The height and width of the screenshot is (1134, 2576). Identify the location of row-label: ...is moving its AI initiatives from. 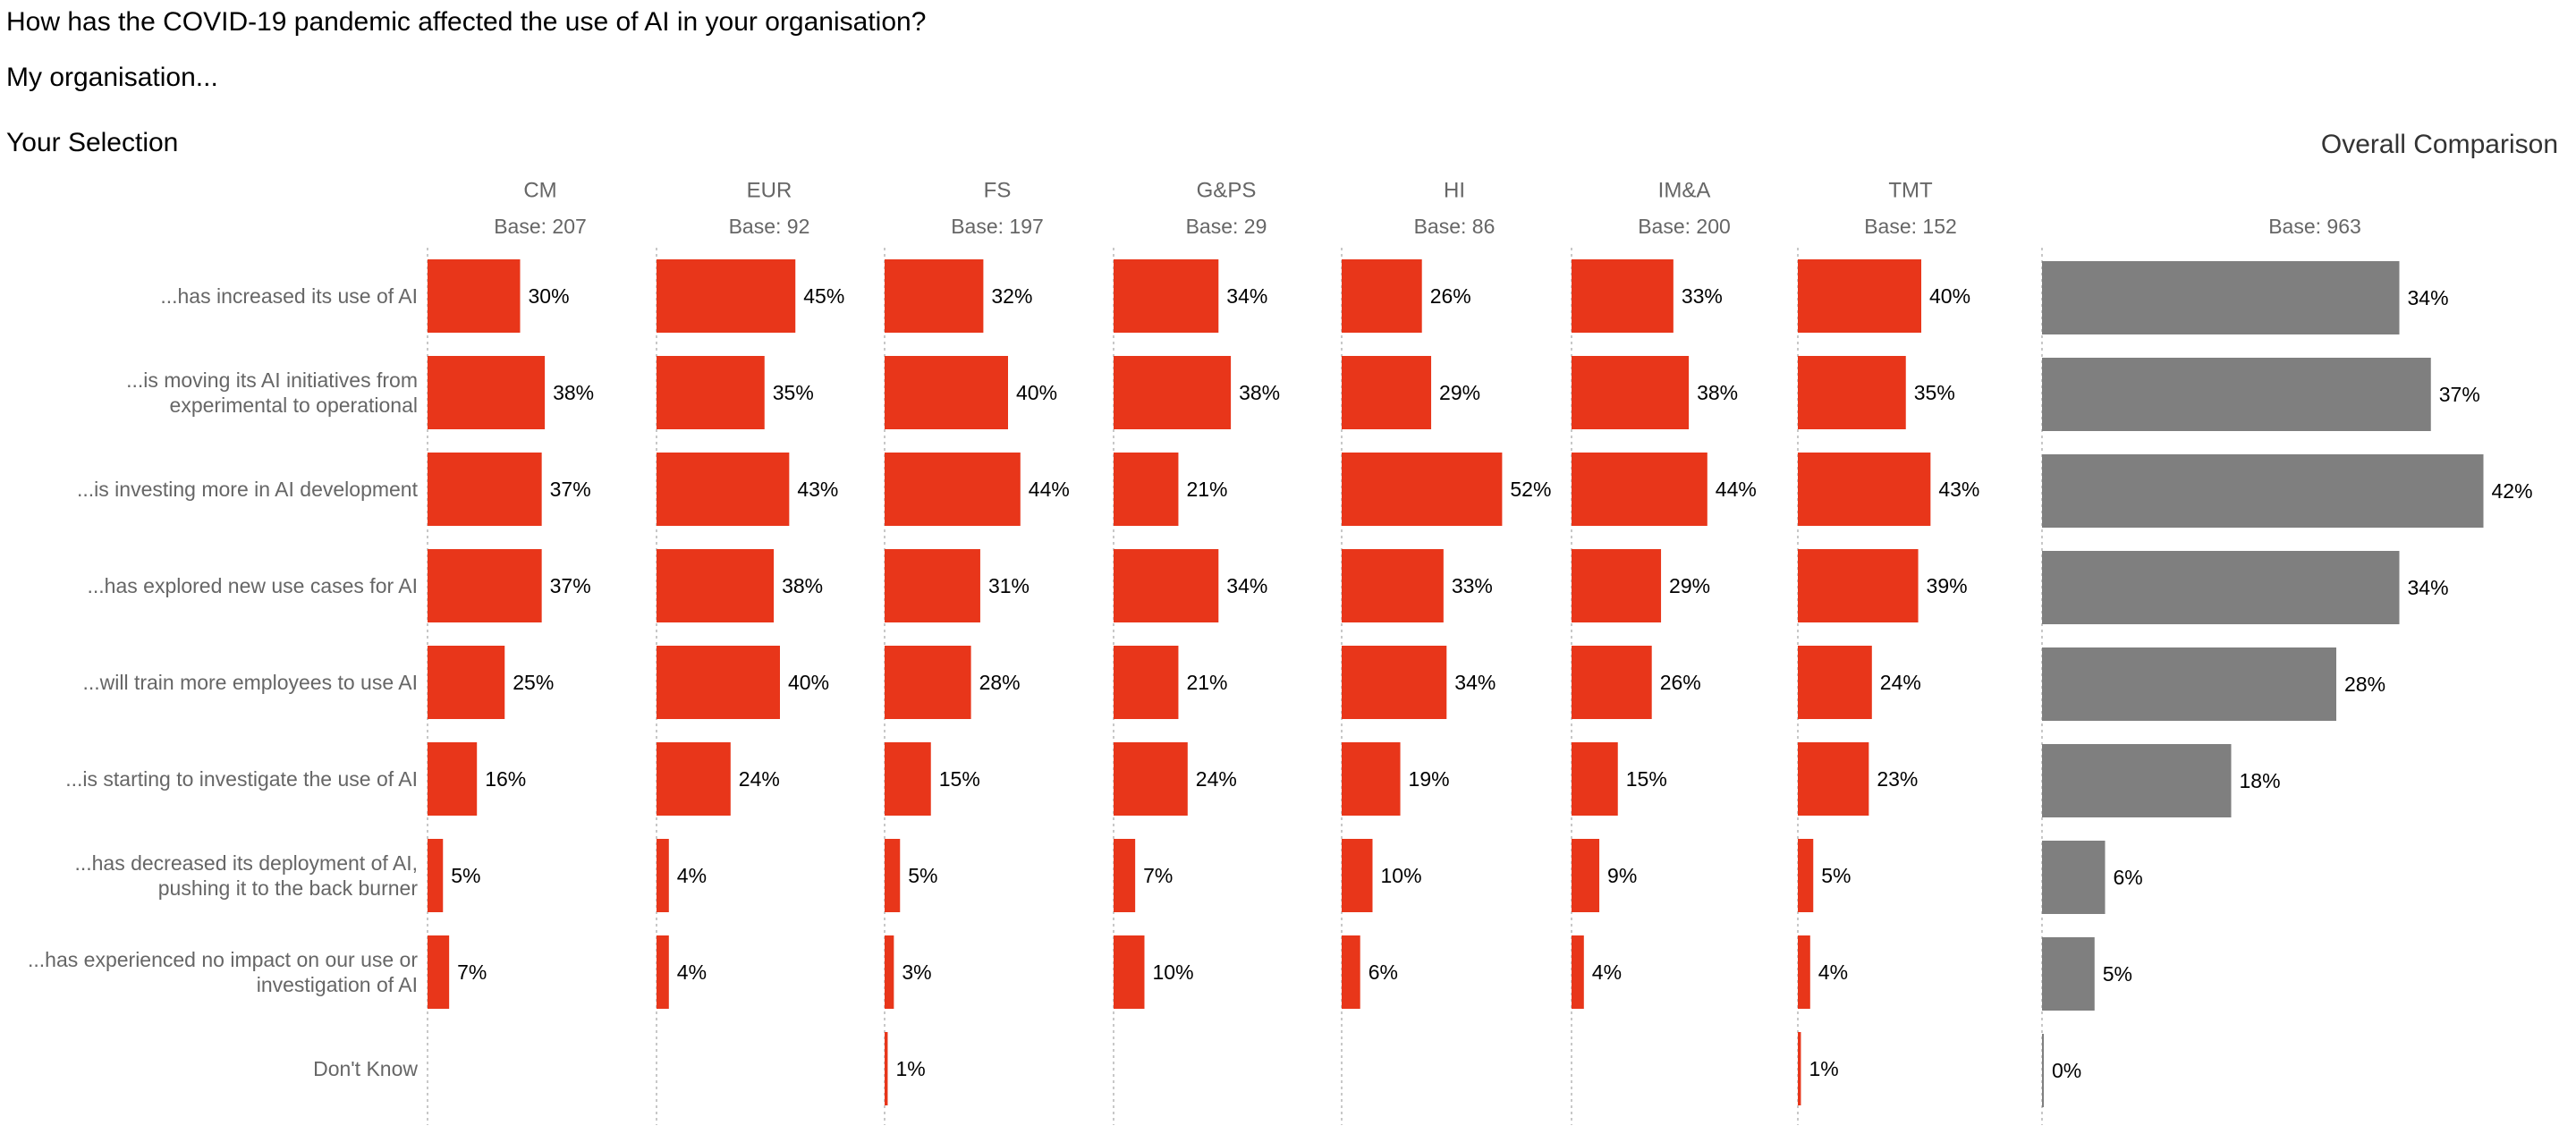
(272, 380).